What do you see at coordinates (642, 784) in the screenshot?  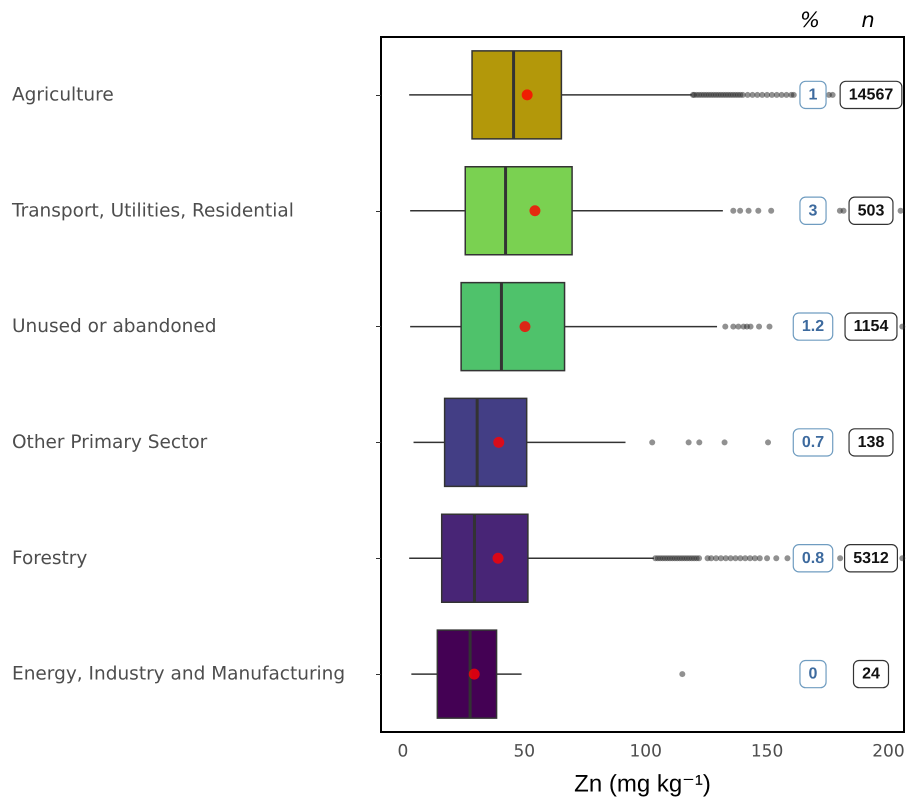 I see `x-axis-title: Zn (mg kg⁻¹)` at bounding box center [642, 784].